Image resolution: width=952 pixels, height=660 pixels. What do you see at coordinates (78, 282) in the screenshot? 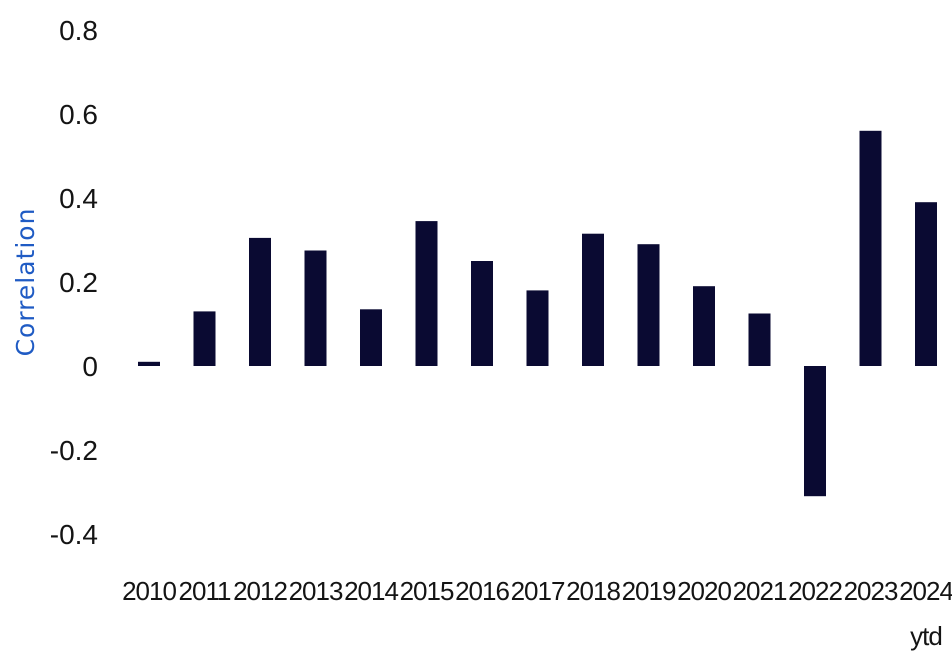
I see `y-tick-label: 0.2` at bounding box center [78, 282].